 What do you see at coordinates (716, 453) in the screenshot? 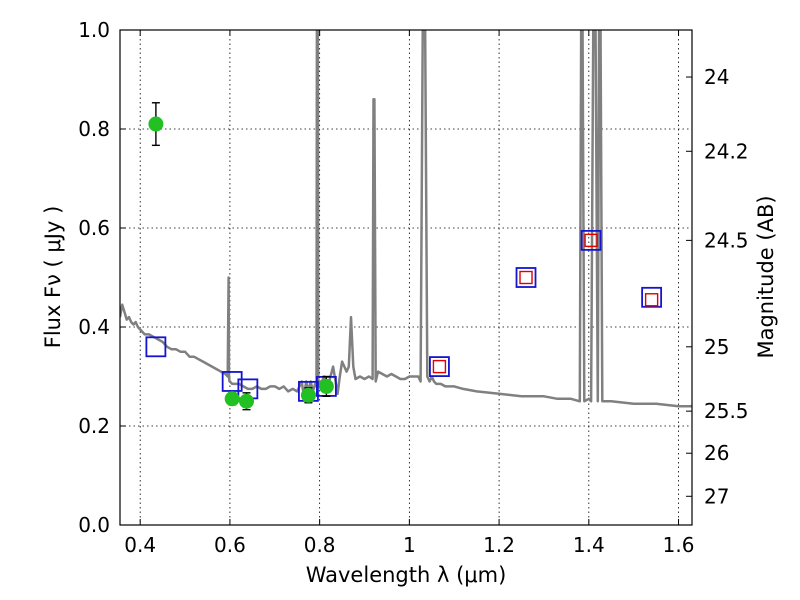
I see `y2-tick-label: 26` at bounding box center [716, 453].